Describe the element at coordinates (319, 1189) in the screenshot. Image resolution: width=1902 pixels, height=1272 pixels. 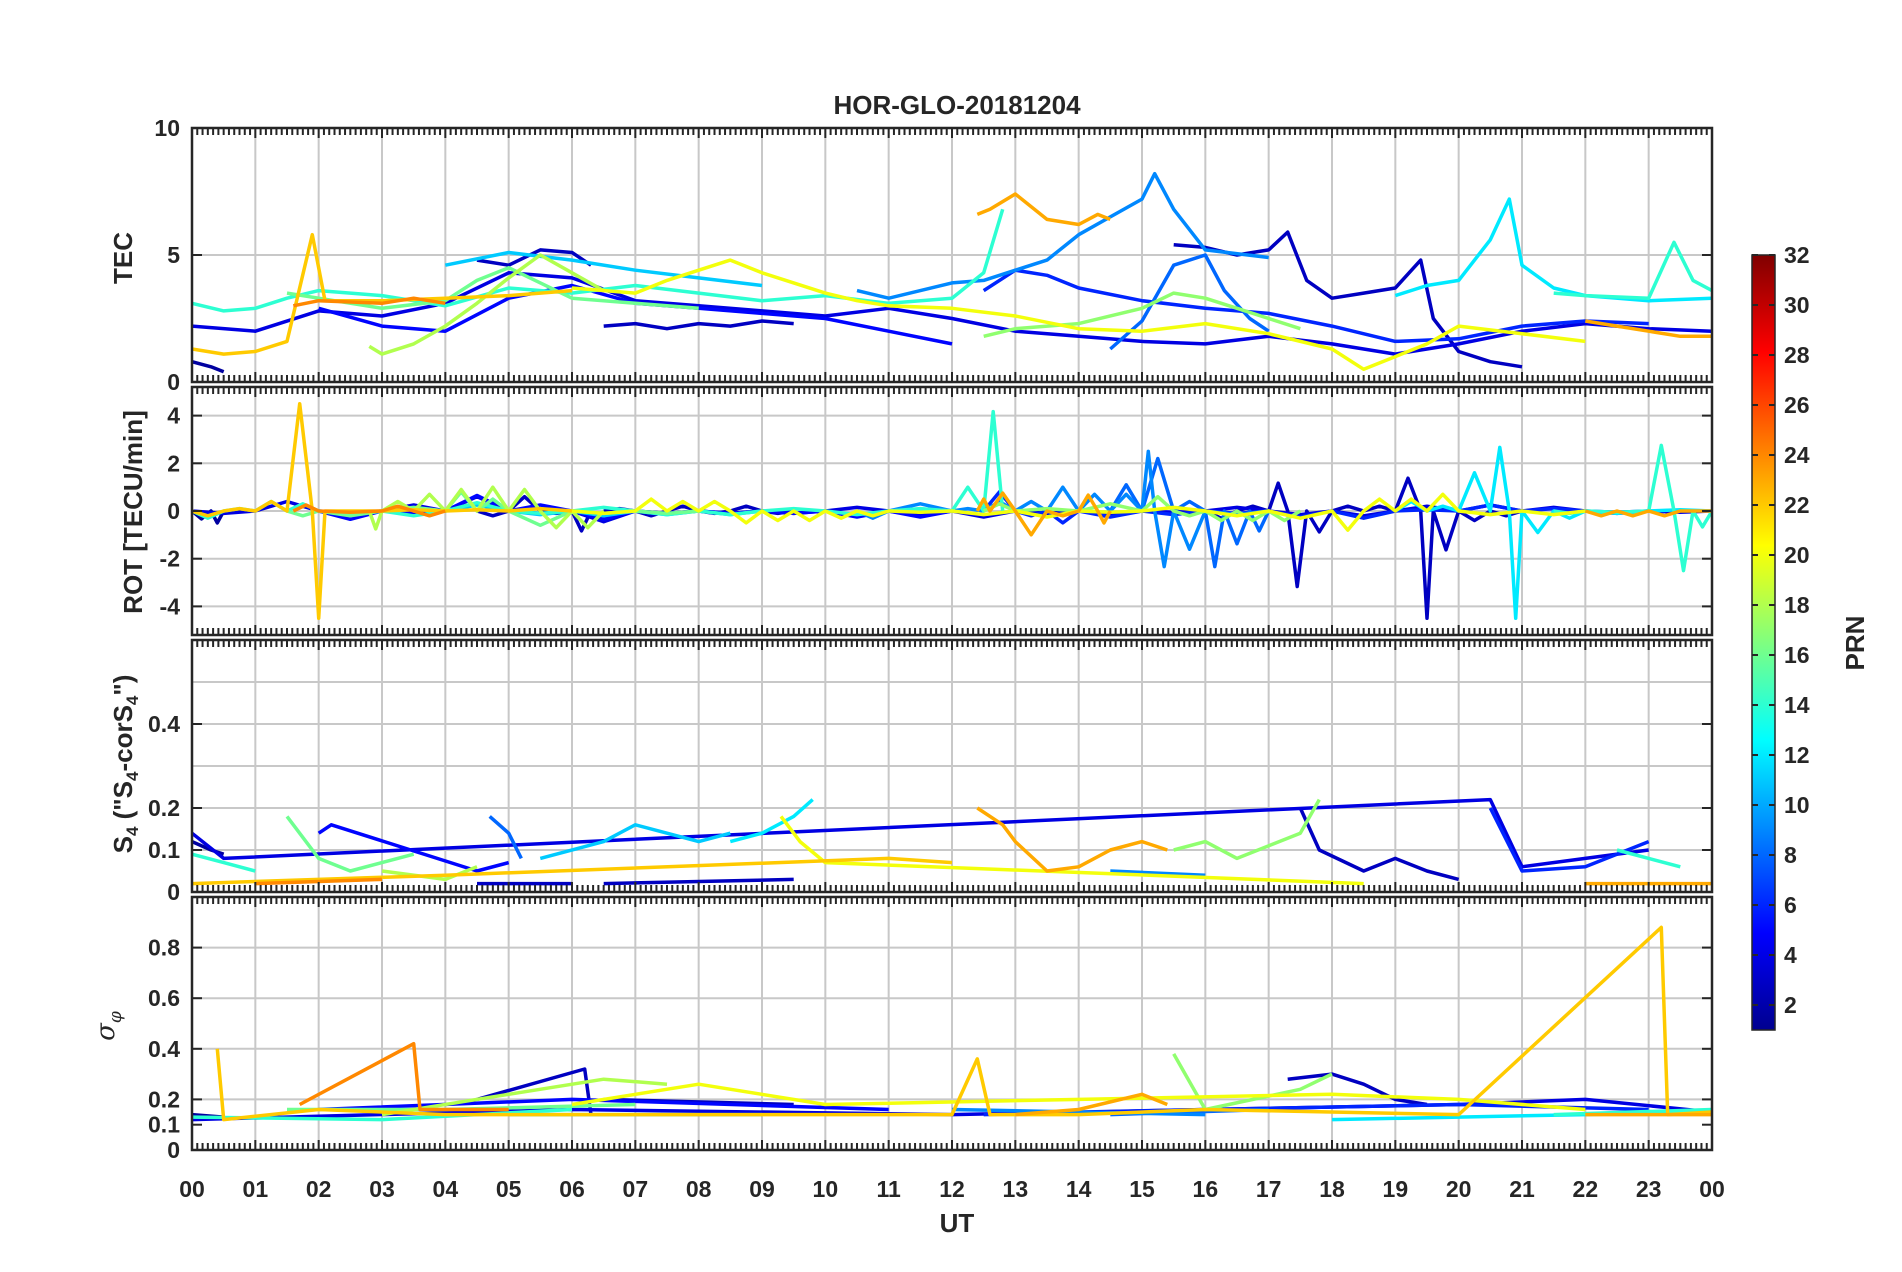
I see `x-tick-label: 02` at that location.